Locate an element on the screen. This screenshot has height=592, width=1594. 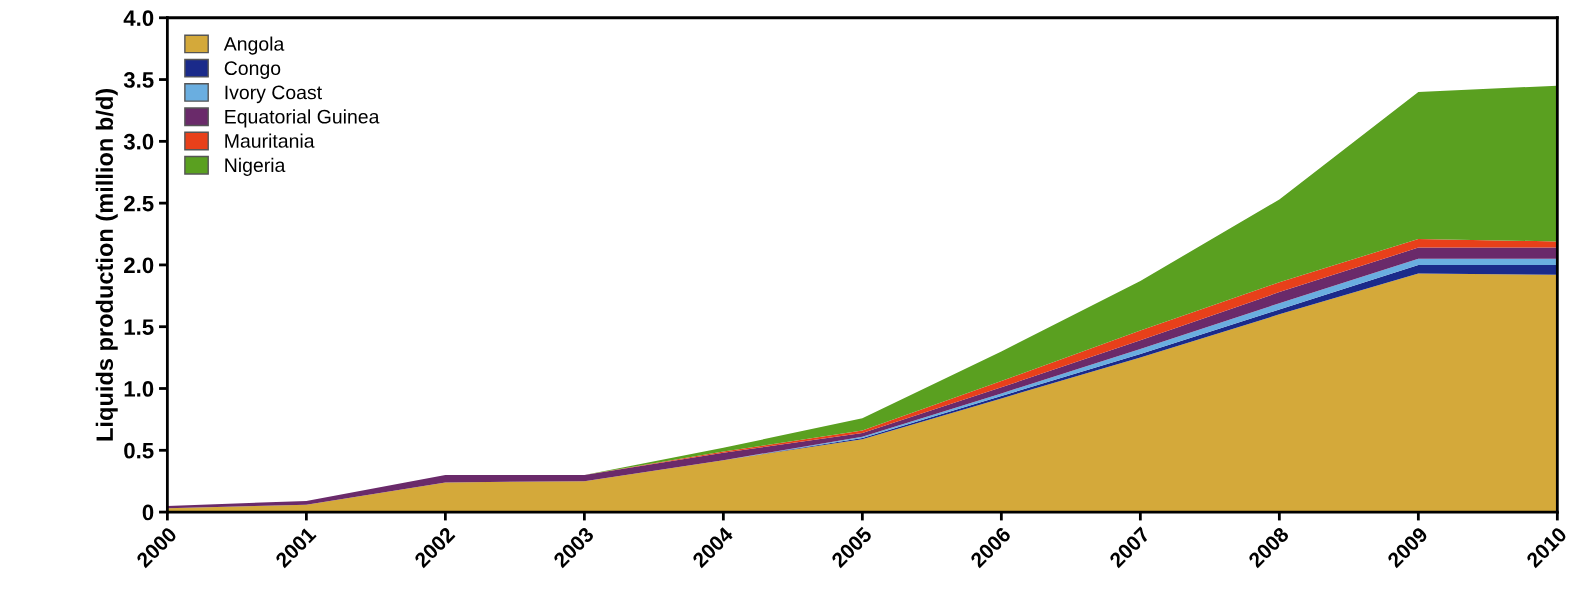
y-tick-label: 4.0 is located at coordinates (138, 18).